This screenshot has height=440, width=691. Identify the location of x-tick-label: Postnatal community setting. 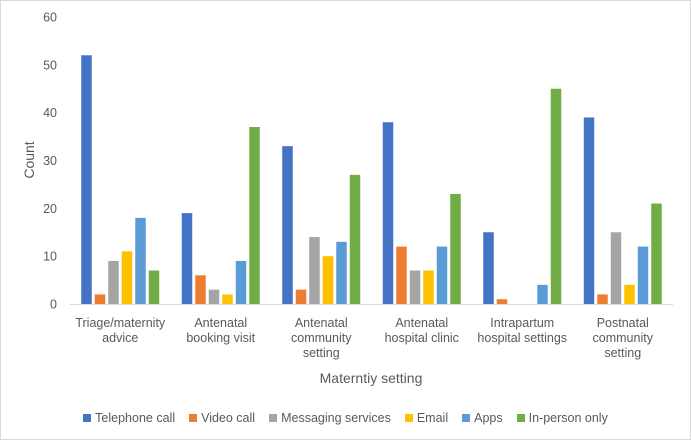
(623, 338).